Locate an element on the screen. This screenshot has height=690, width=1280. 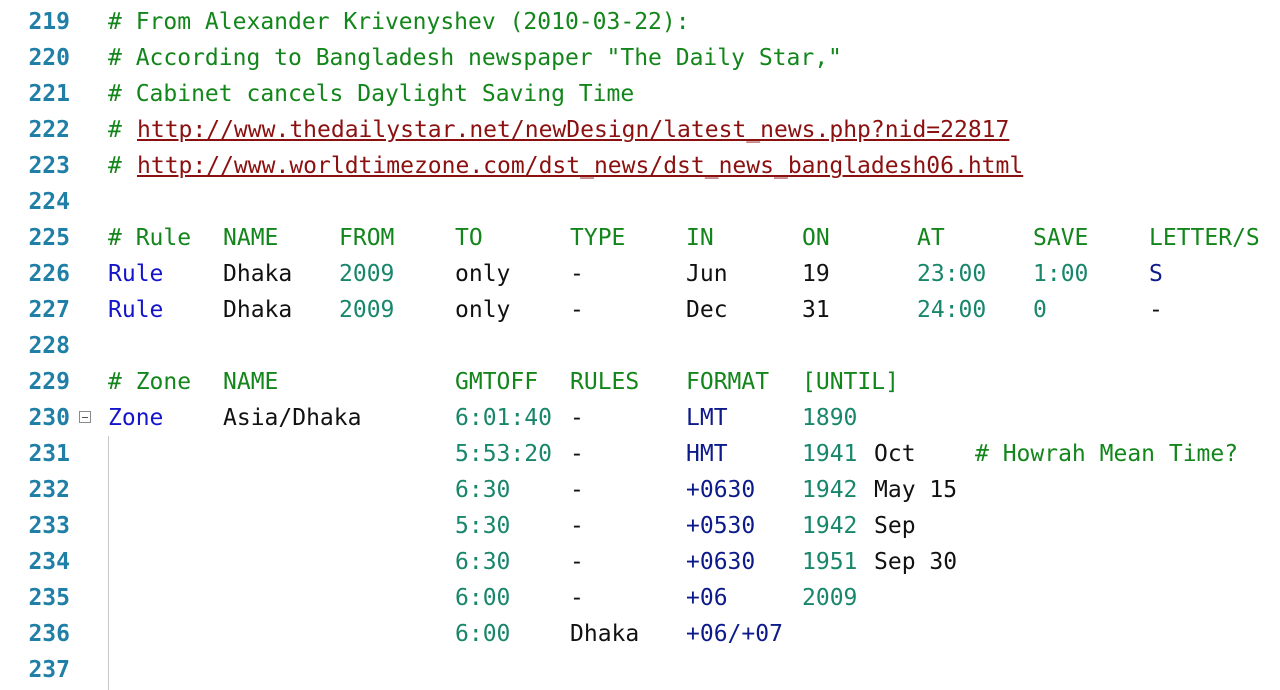
rule-letter: - is located at coordinates (1156, 310).